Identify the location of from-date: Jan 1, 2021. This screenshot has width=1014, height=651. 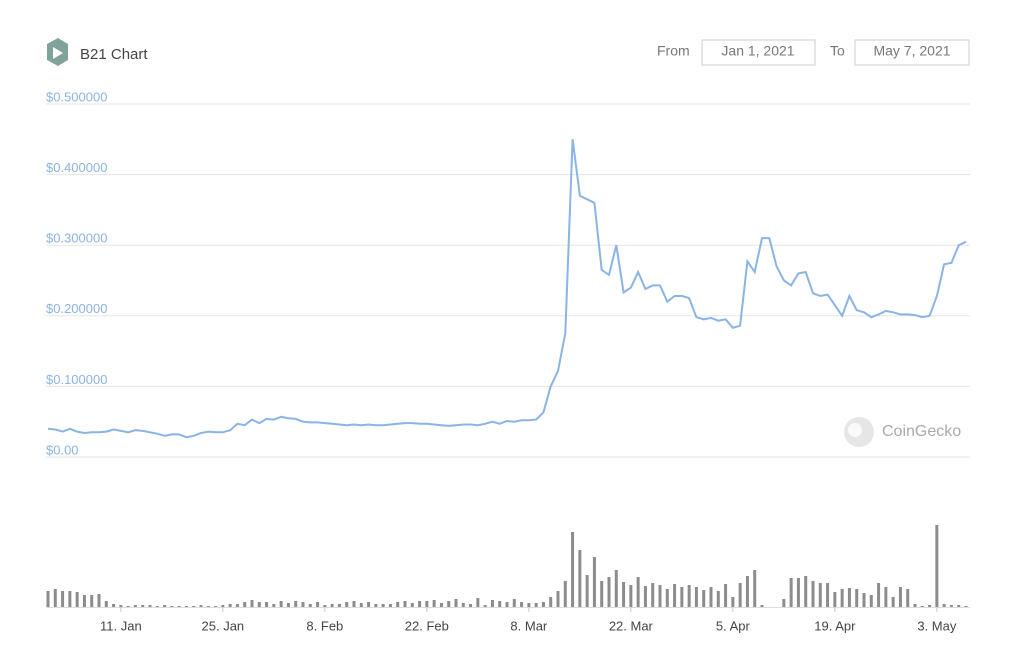
(757, 51).